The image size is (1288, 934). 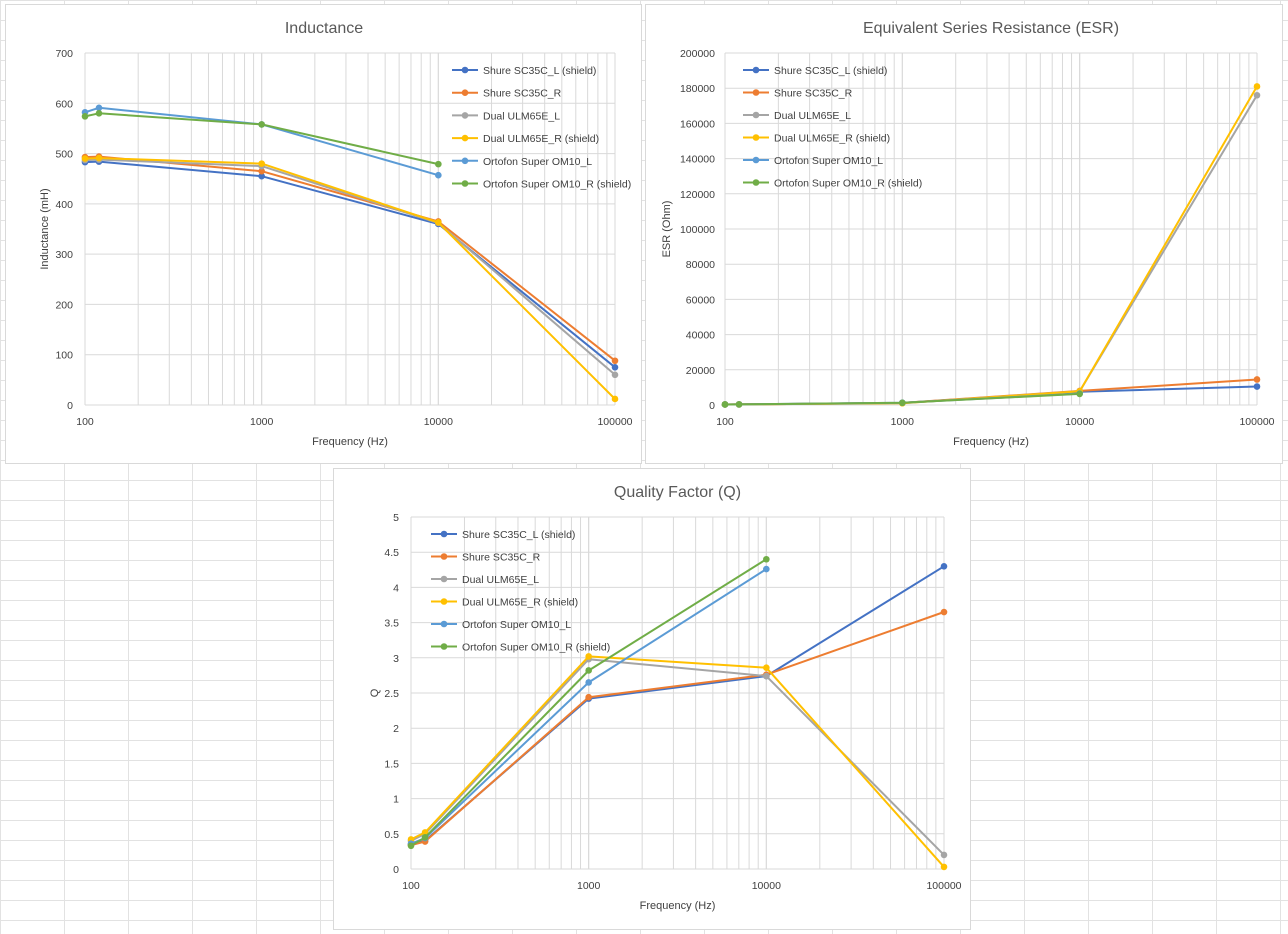 What do you see at coordinates (324, 28) in the screenshot?
I see `chart-title: Inductance` at bounding box center [324, 28].